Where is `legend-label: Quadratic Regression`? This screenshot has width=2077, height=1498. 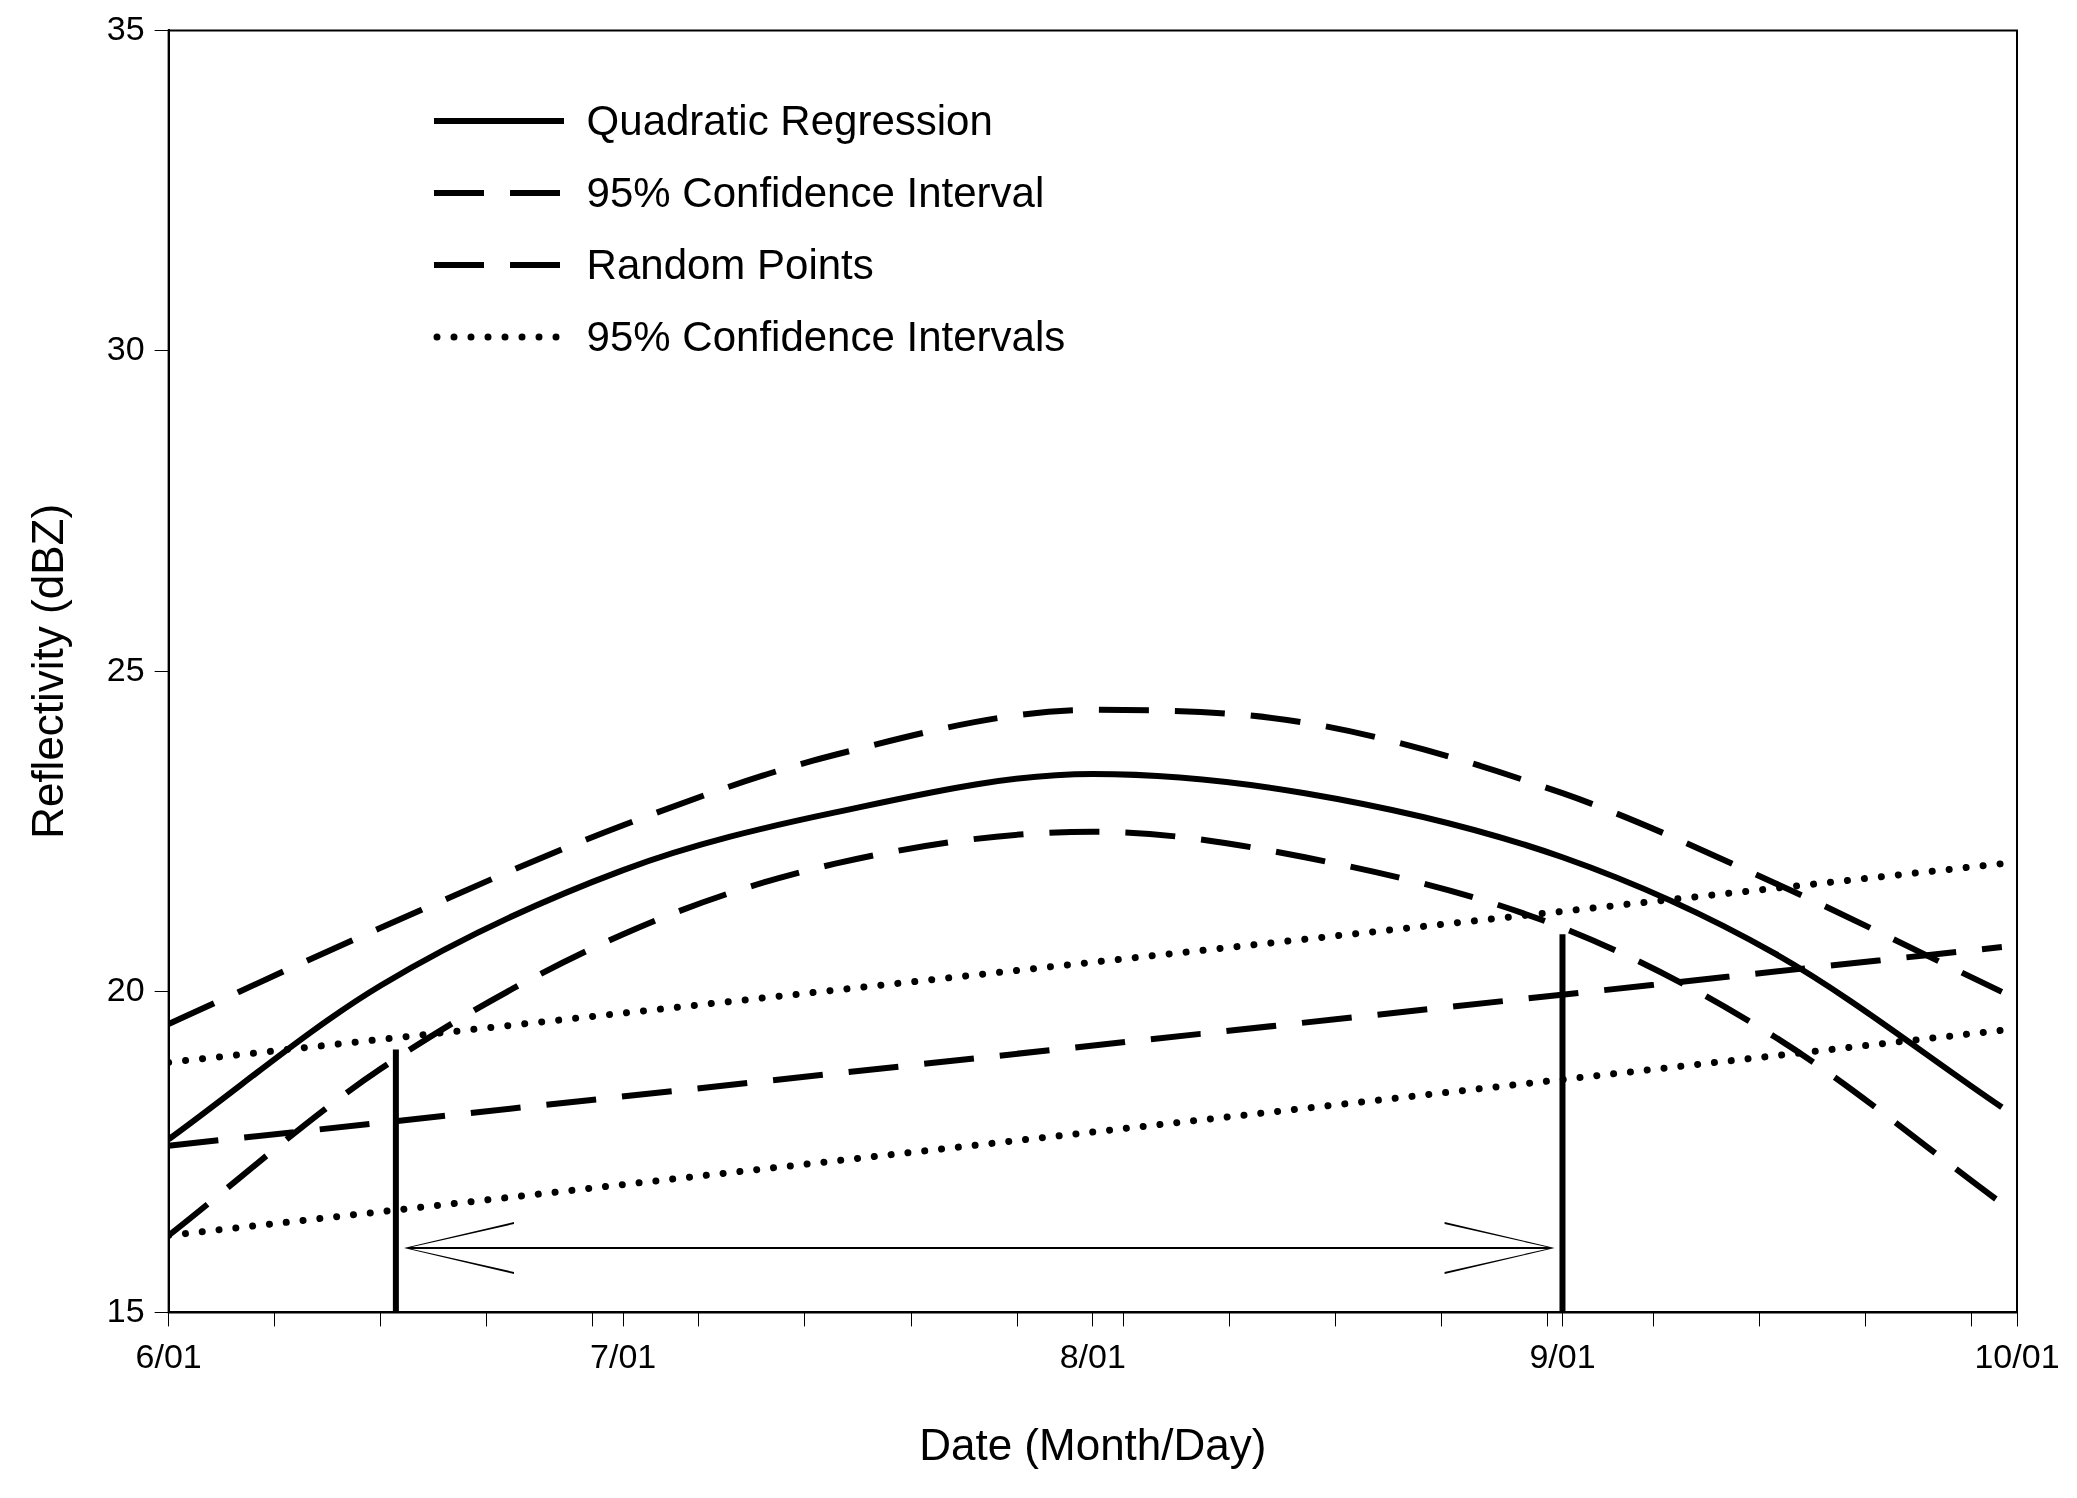
legend-label: Quadratic Regression is located at coordinates (789, 121).